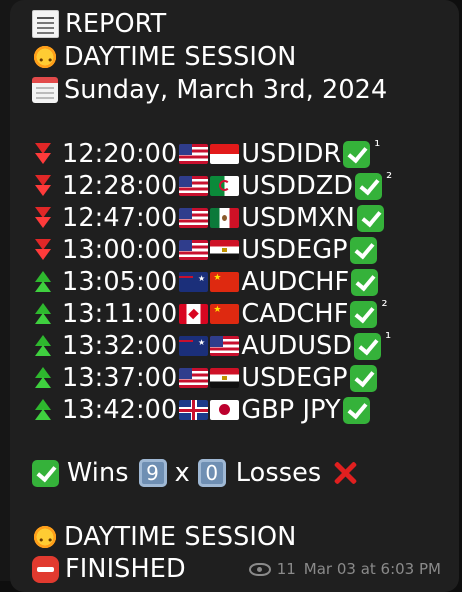  I want to click on trade-row: 13:00:00 USDEGP, so click(204, 250).